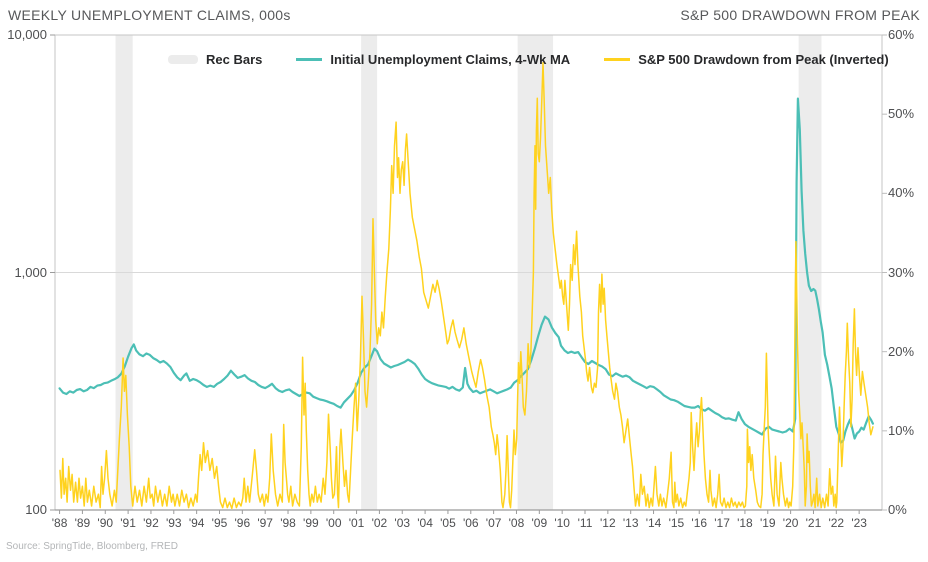 This screenshot has height=562, width=928. Describe the element at coordinates (379, 523) in the screenshot. I see `x-tick-label: '02` at that location.